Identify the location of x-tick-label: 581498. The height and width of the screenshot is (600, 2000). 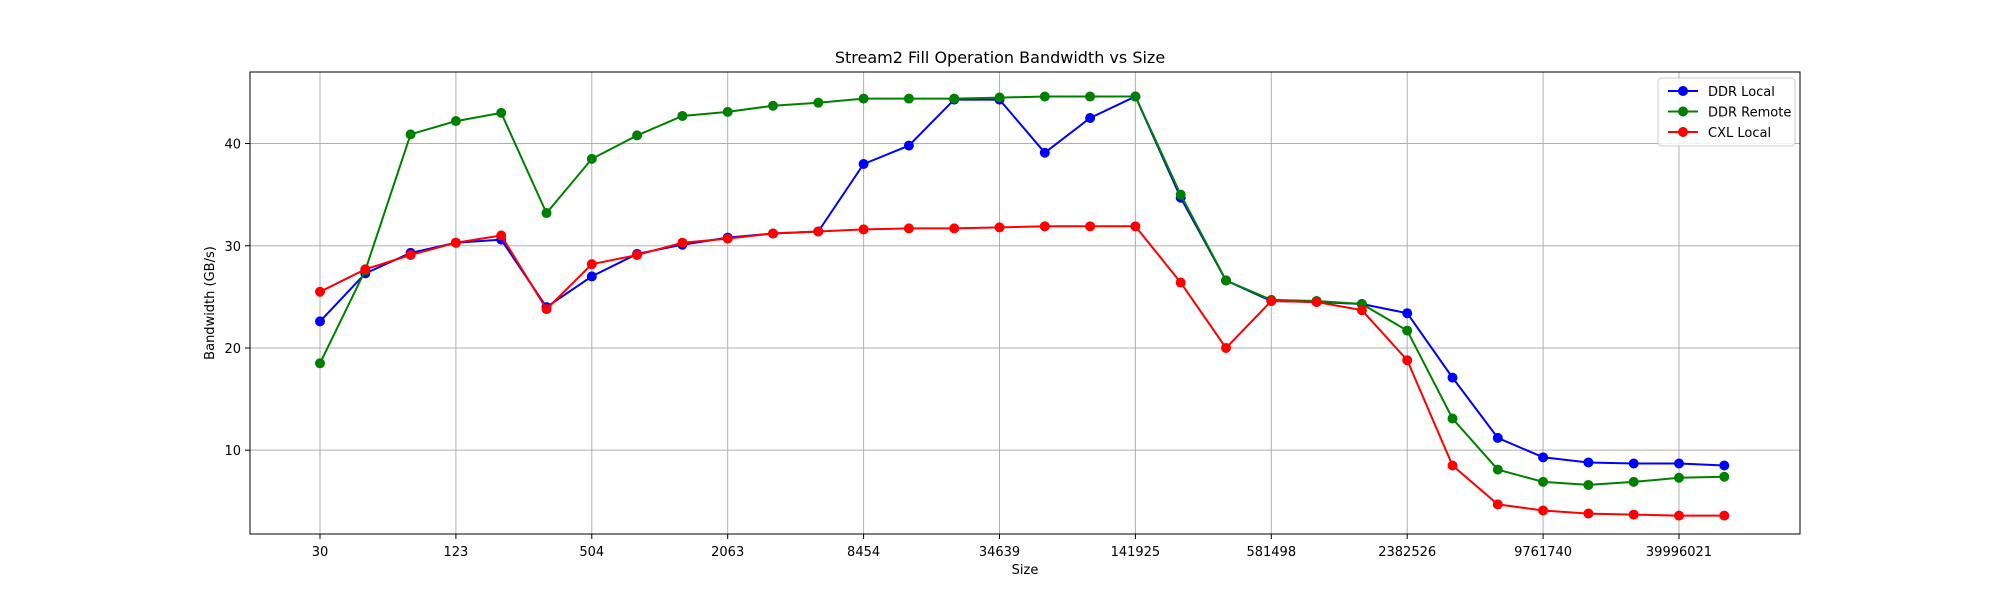
(1271, 552).